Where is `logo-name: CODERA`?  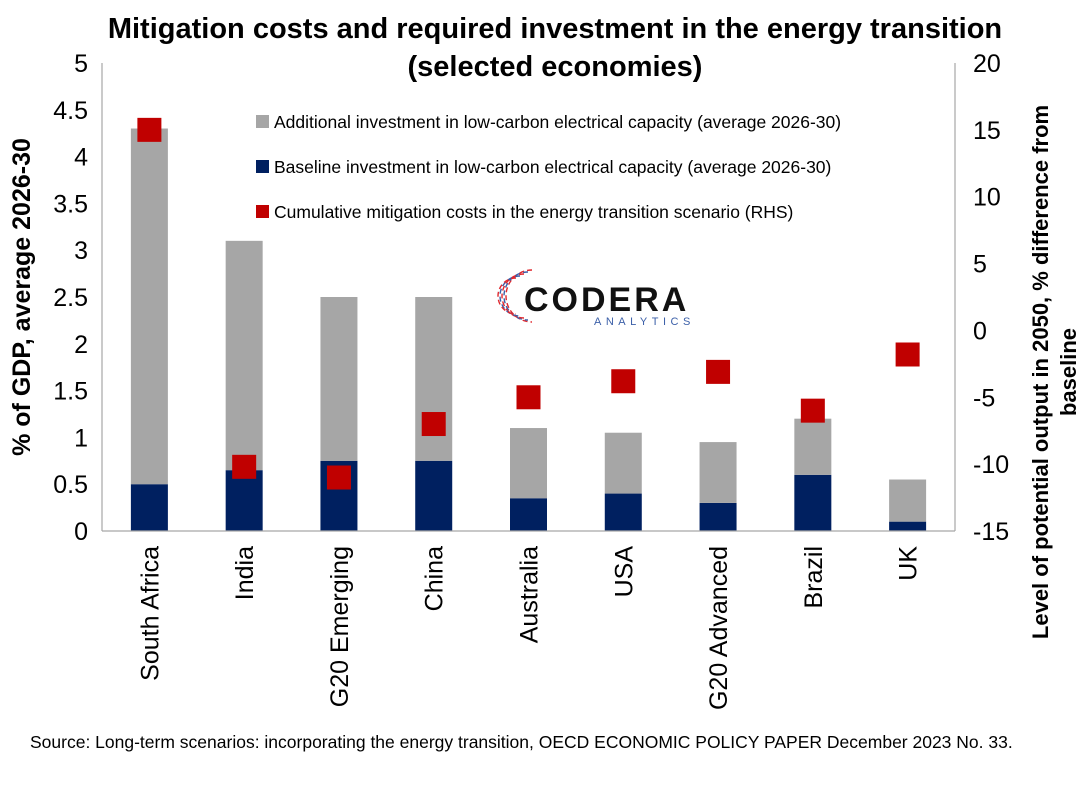
logo-name: CODERA is located at coordinates (606, 300).